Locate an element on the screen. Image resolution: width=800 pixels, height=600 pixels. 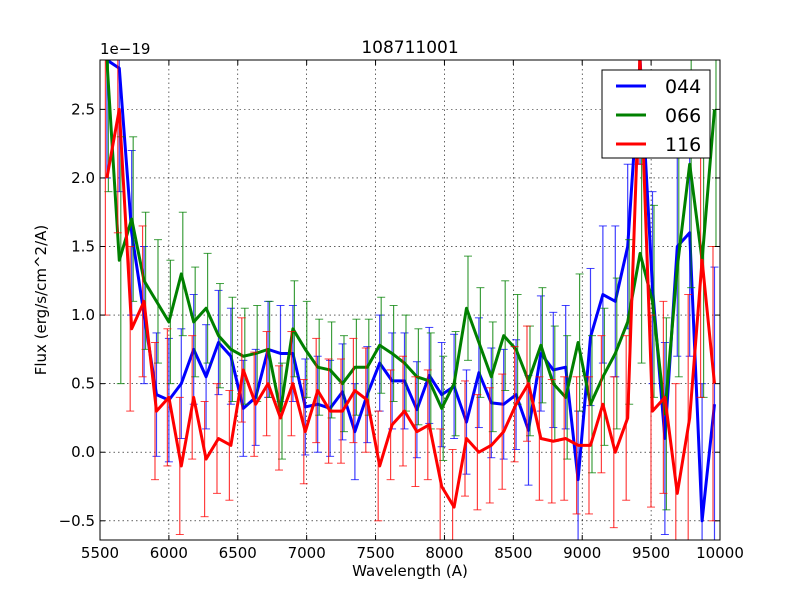
x-tick-label: 9000 is located at coordinates (582, 553).